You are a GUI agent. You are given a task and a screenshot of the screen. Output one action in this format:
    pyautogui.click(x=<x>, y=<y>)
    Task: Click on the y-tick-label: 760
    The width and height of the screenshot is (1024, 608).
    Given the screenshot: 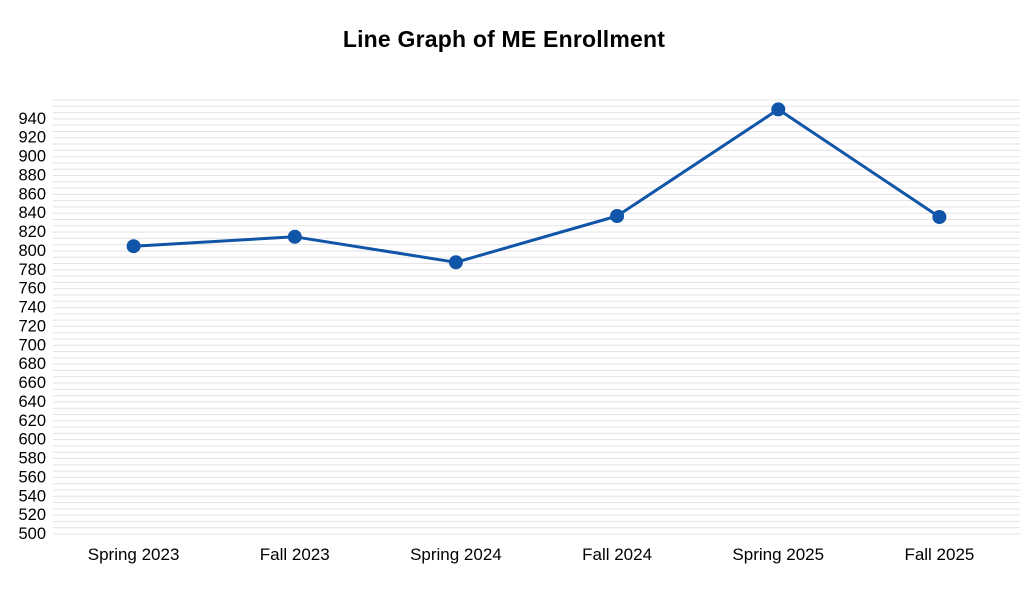 What is the action you would take?
    pyautogui.click(x=32, y=289)
    